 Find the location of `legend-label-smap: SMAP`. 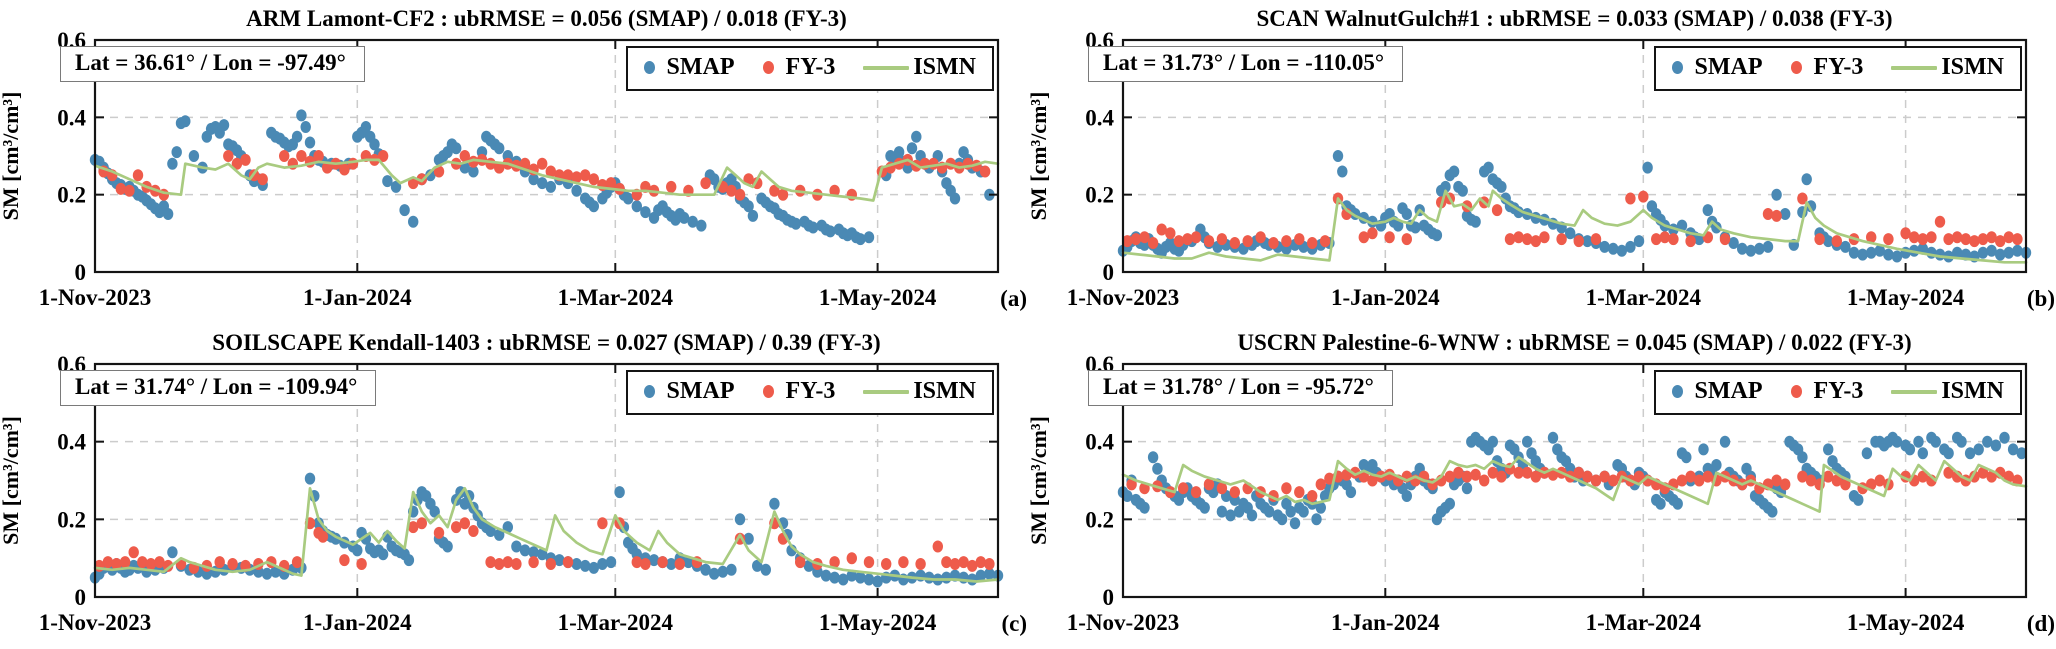

legend-label-smap: SMAP is located at coordinates (700, 67).